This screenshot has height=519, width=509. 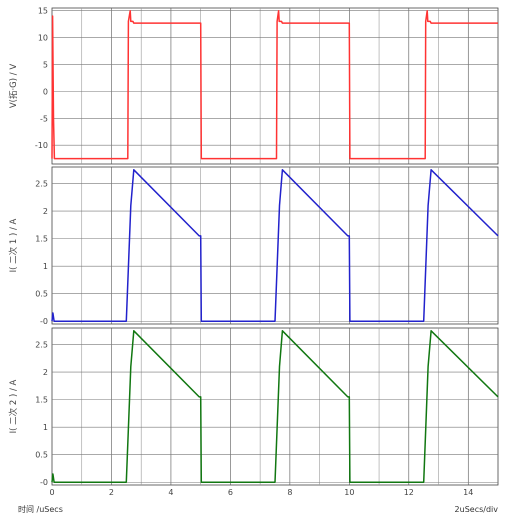 What do you see at coordinates (13, 245) in the screenshot?
I see `y-axis-label: I( 二次 1 ) / A` at bounding box center [13, 245].